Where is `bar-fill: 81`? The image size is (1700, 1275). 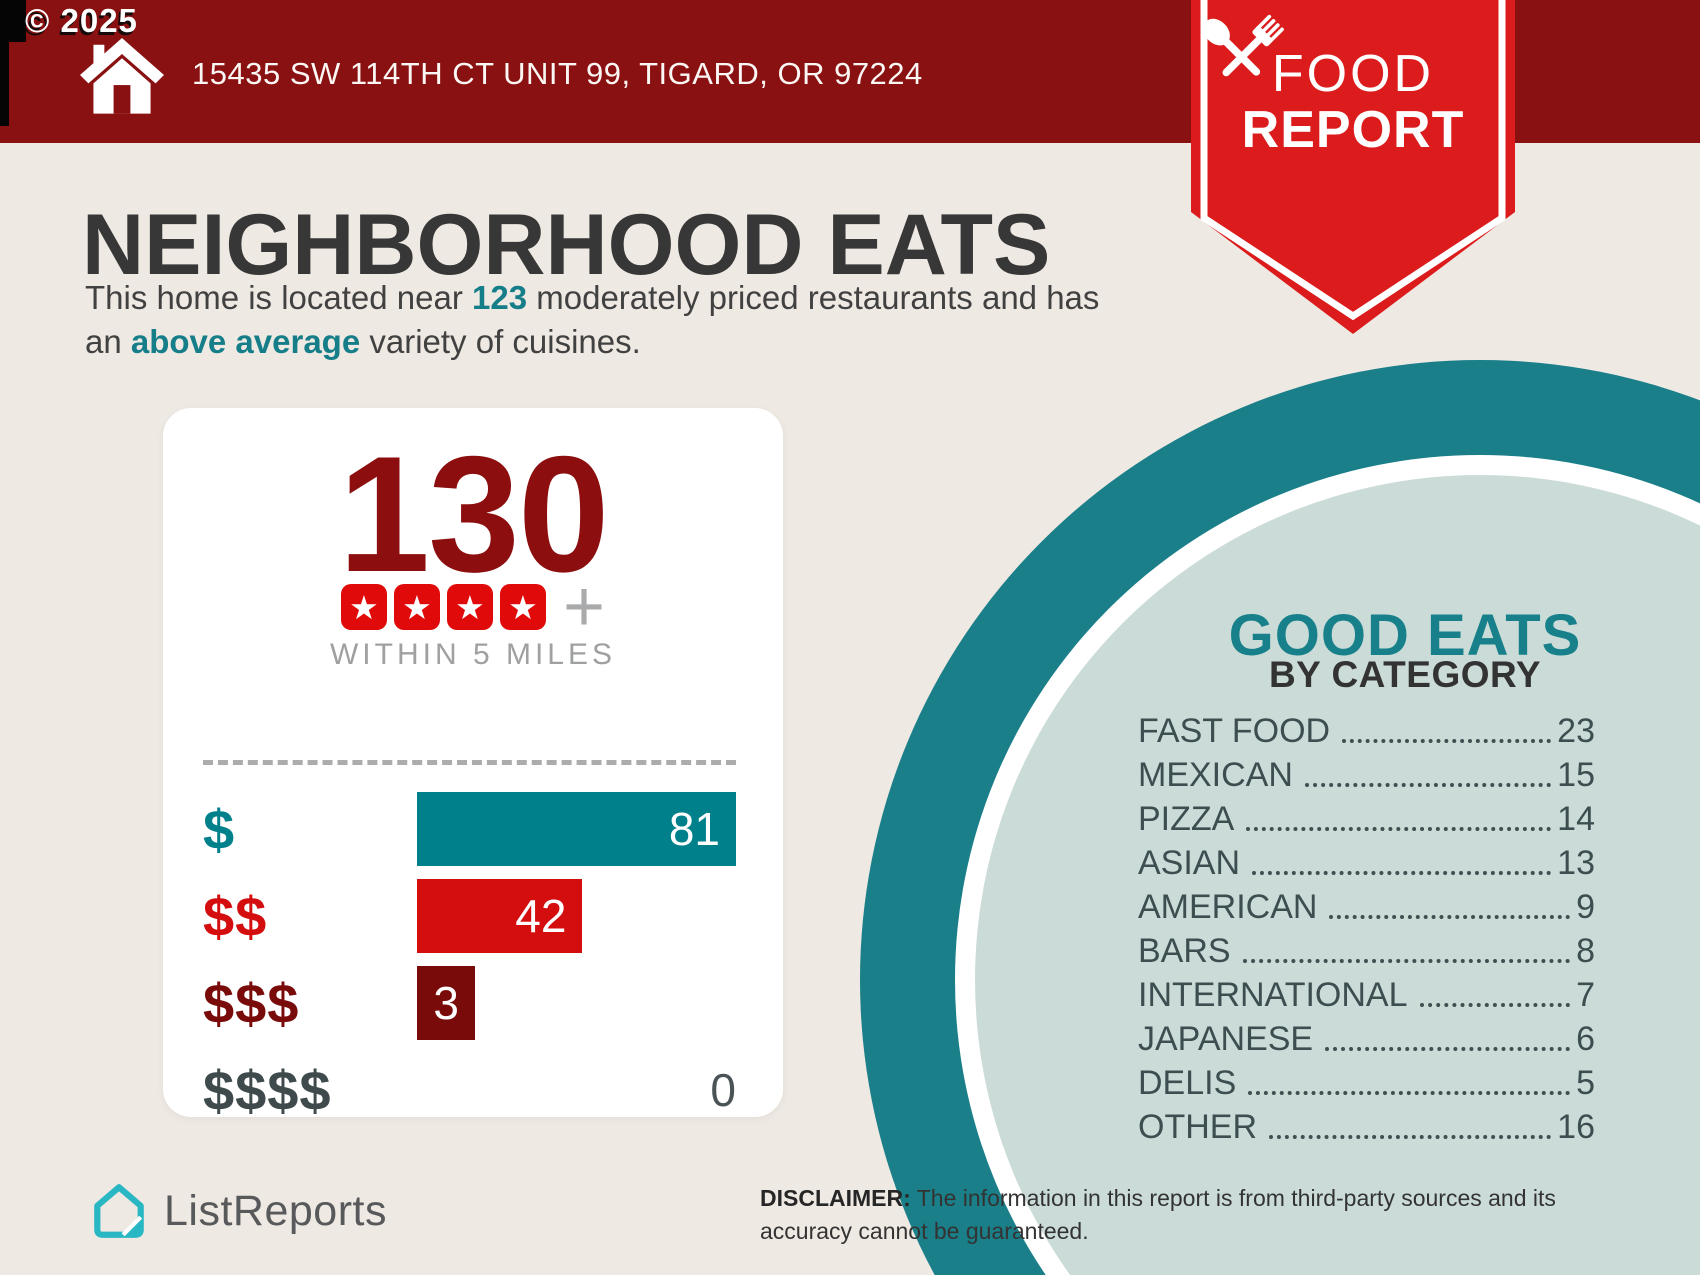
bar-fill: 81 is located at coordinates (576, 829).